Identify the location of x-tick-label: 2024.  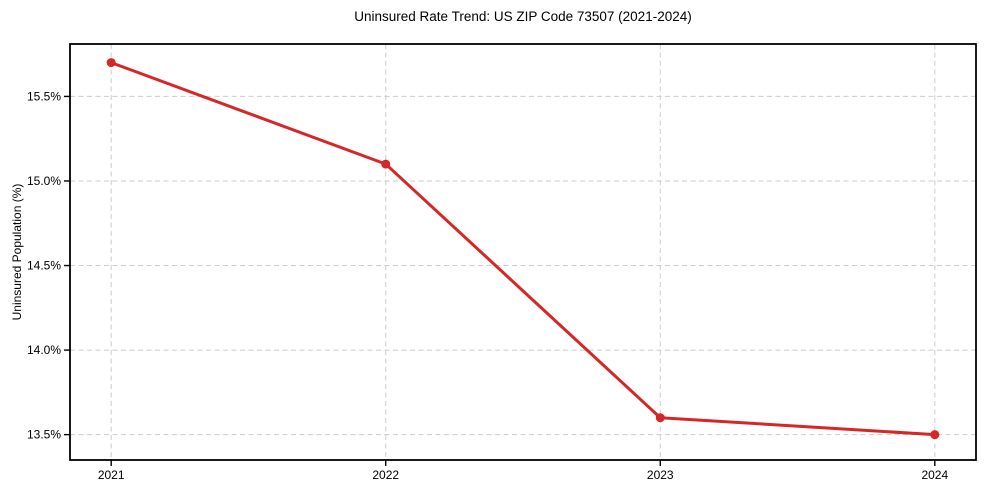
(934, 475).